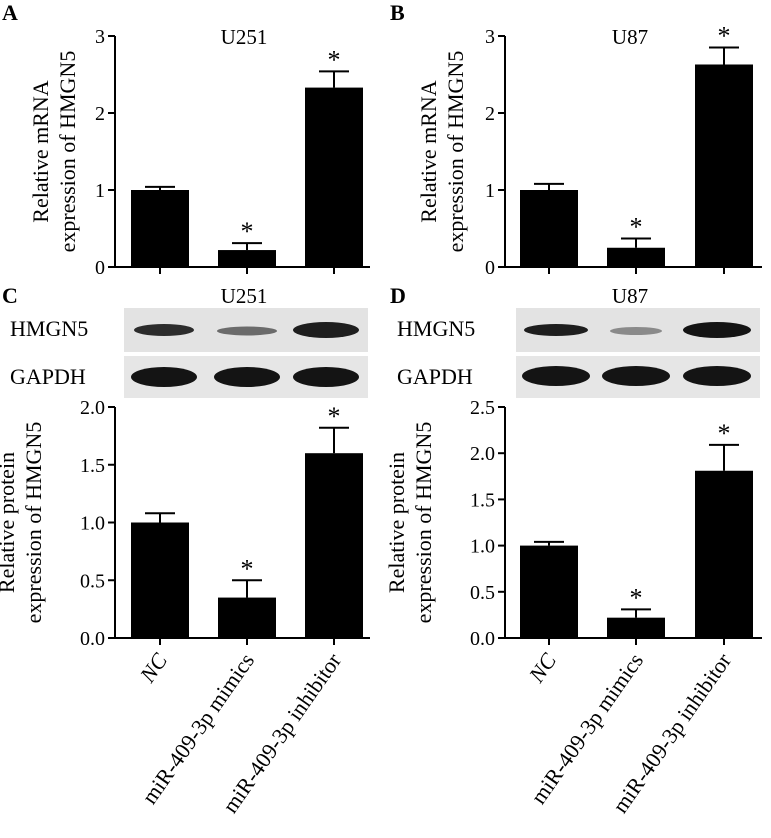 The height and width of the screenshot is (838, 771). Describe the element at coordinates (435, 376) in the screenshot. I see `blot-d-gapdh-label: GAPDH` at that location.